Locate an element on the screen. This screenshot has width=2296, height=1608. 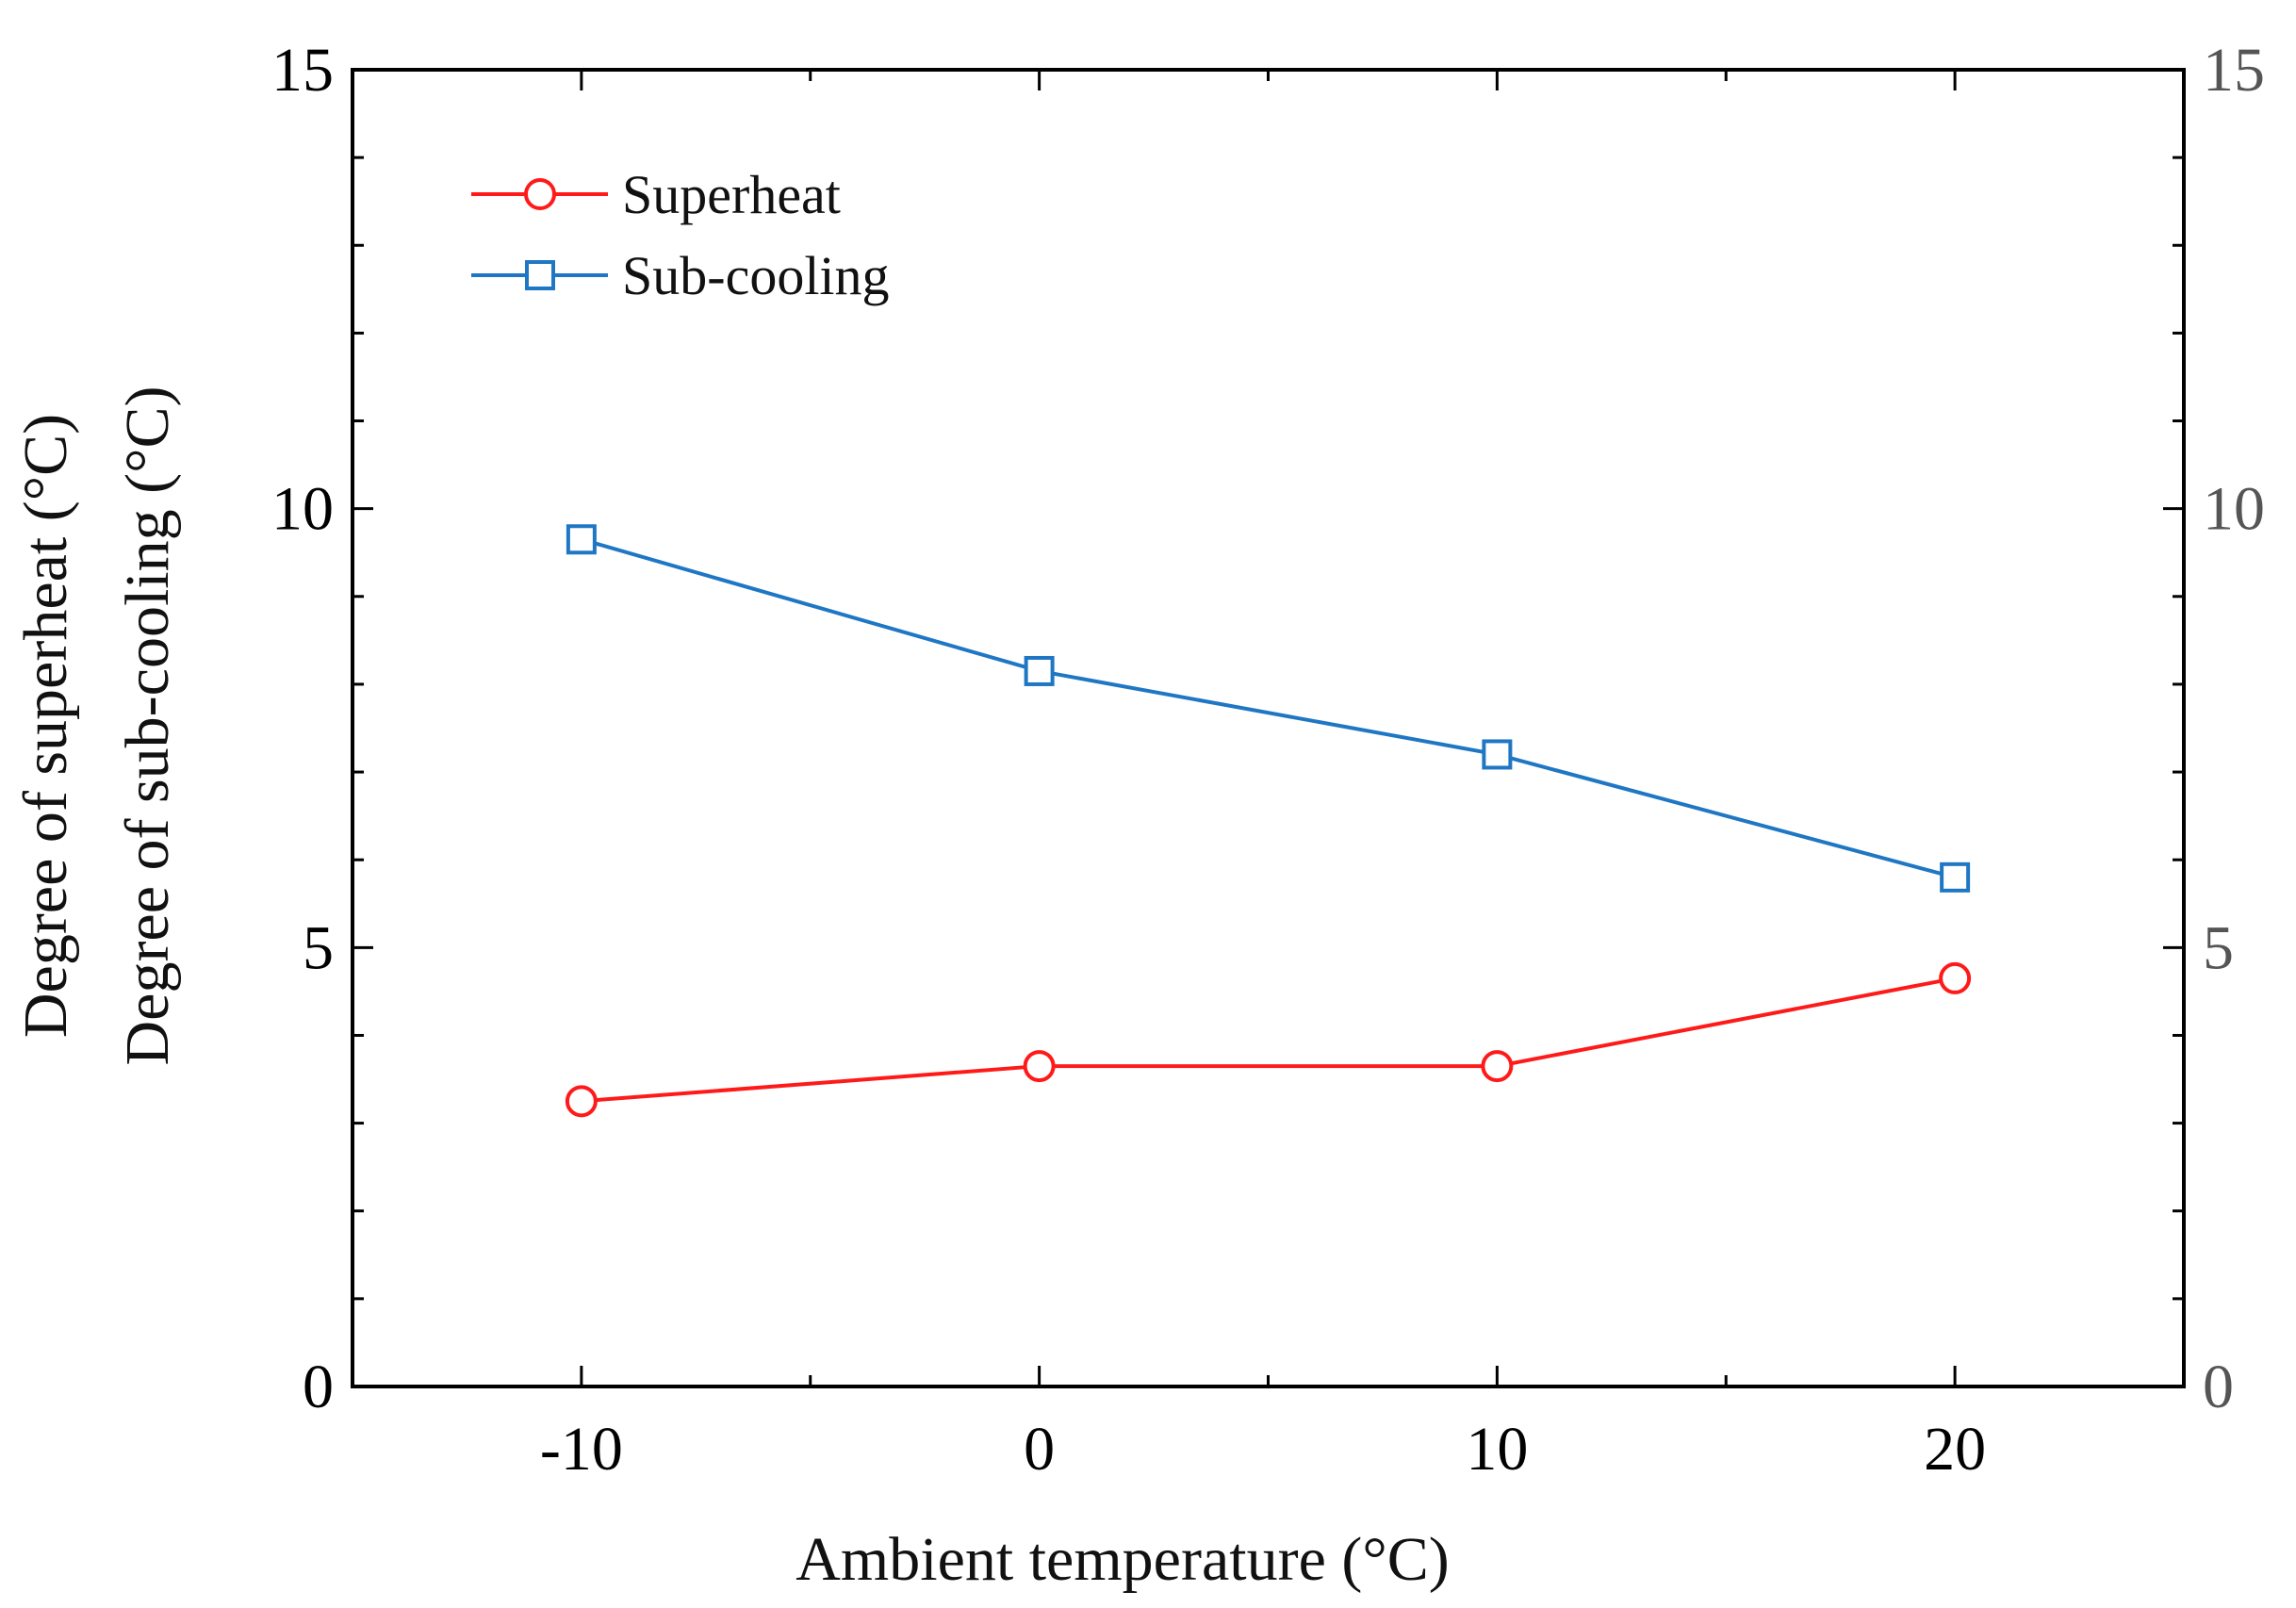
legend: Superheat Sub-cooling is located at coordinates (680, 235).